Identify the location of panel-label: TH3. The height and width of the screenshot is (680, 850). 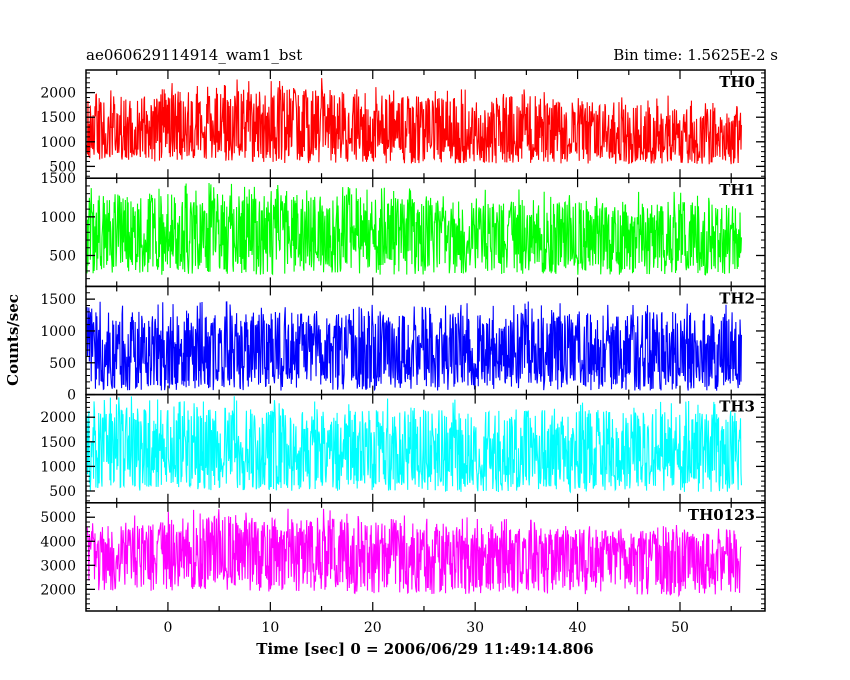
(737, 407).